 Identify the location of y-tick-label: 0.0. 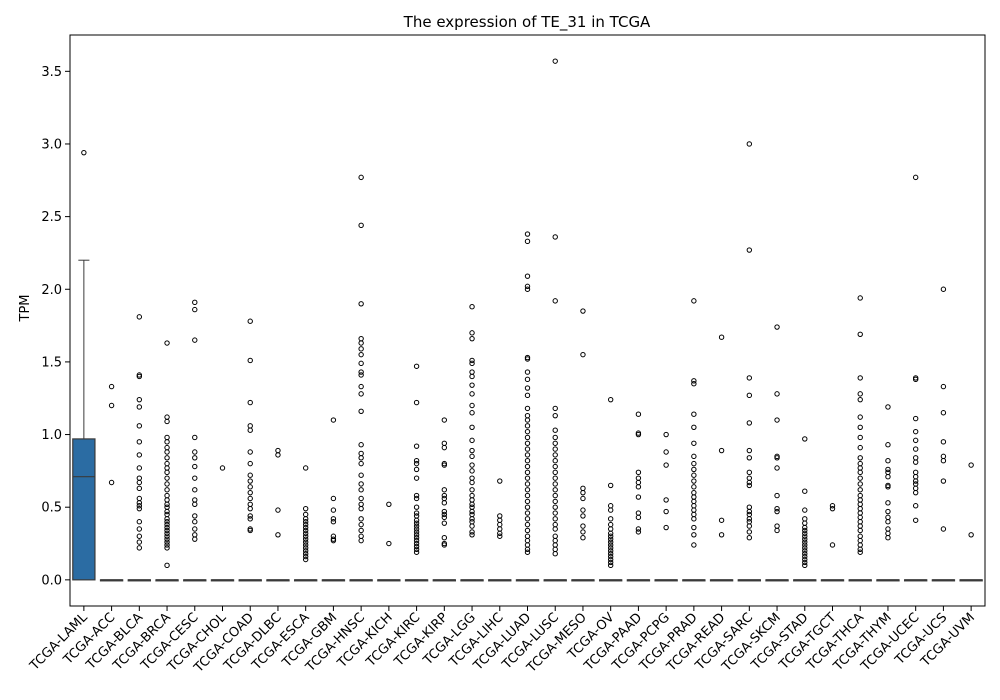
(51, 580).